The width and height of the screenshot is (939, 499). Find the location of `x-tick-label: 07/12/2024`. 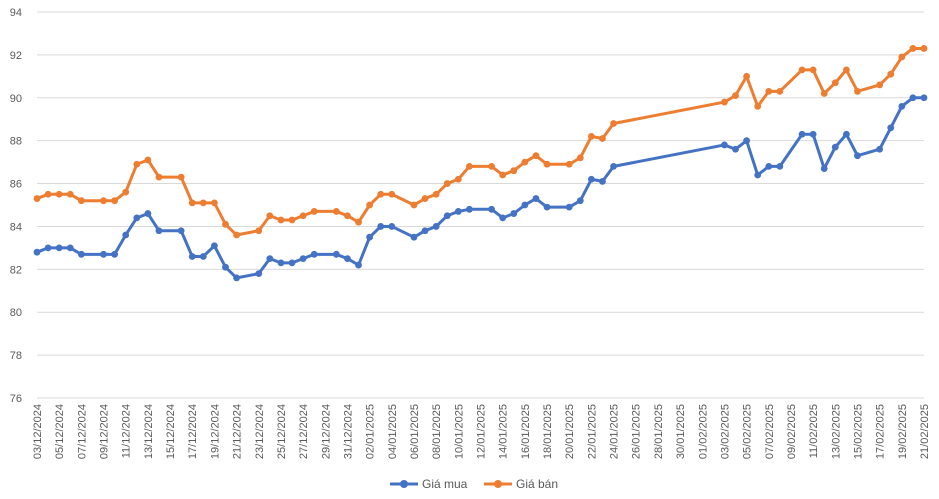

x-tick-label: 07/12/2024 is located at coordinates (82, 431).